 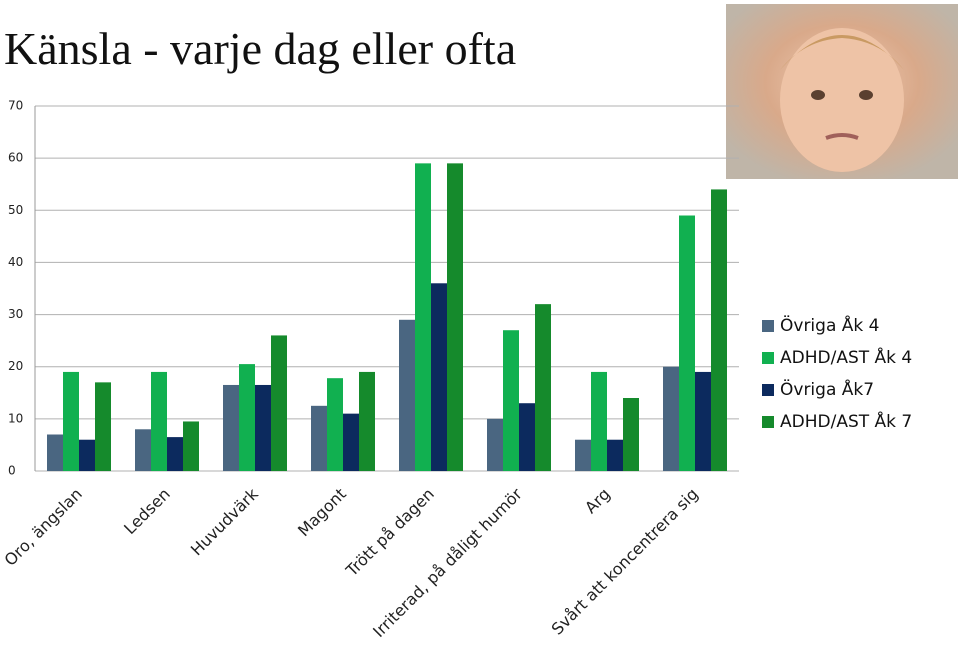 What do you see at coordinates (225, 522) in the screenshot?
I see `x-tick-label: Huvudvärk` at bounding box center [225, 522].